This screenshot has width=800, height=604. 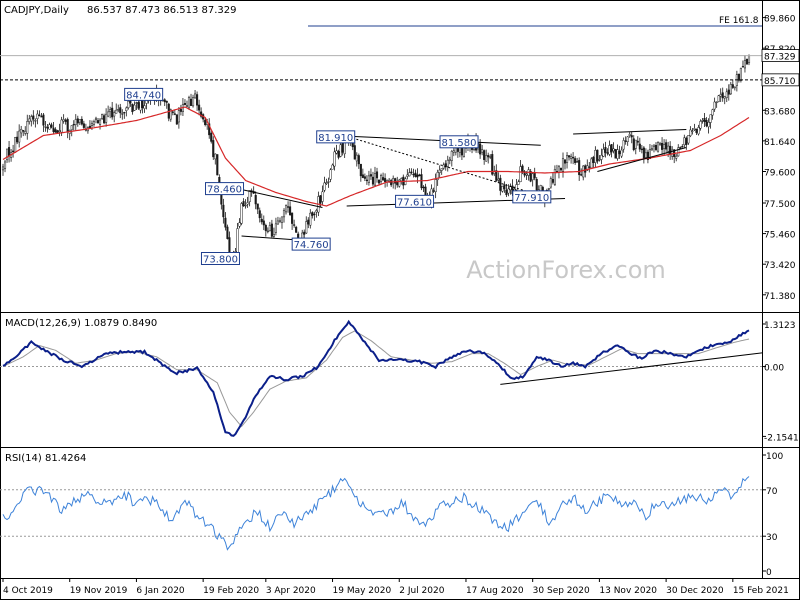 I want to click on price-annotation: 84.740, so click(x=144, y=94).